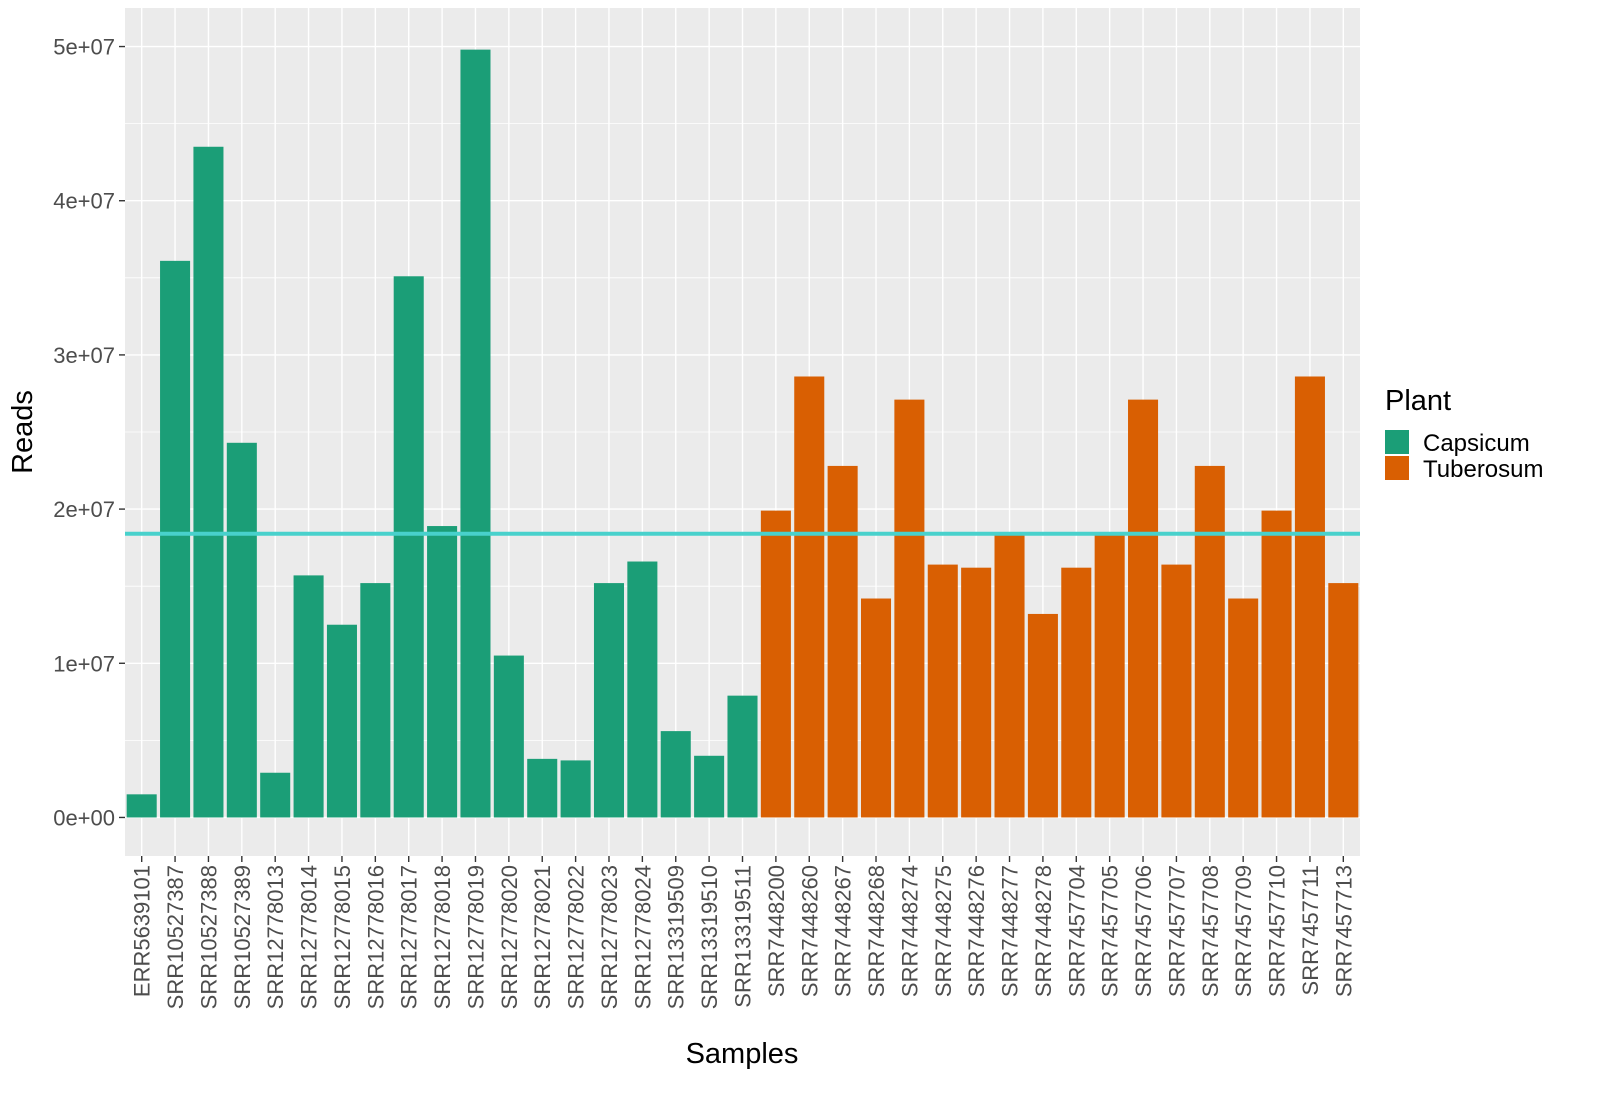 The image size is (1600, 1100). Describe the element at coordinates (942, 691) in the screenshot. I see `bar-SRR7448275` at that location.